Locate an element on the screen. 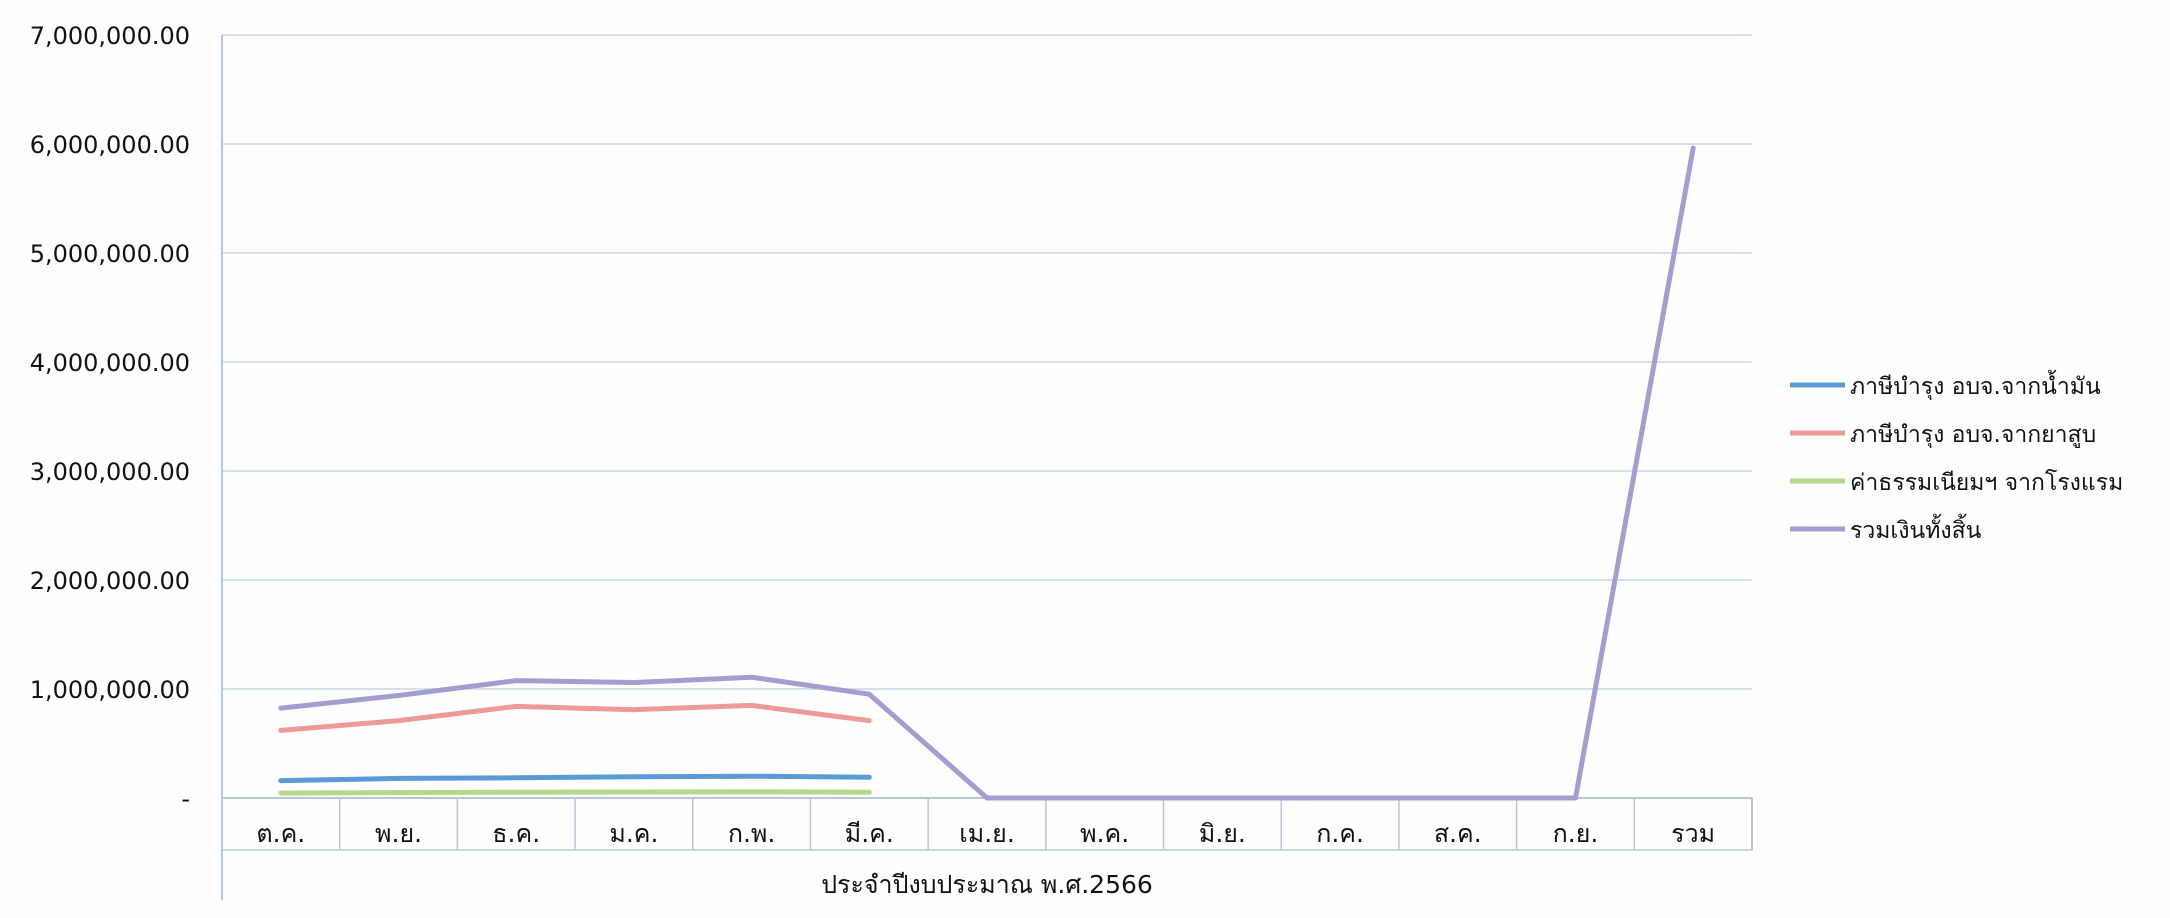  x-tick-label: ธ.ค. is located at coordinates (516, 833).